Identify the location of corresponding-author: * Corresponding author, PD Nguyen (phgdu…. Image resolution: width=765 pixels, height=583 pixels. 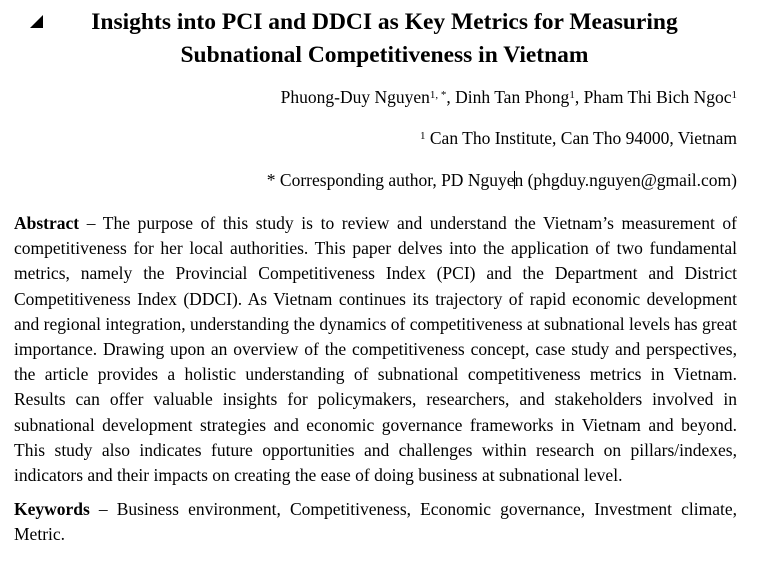
(375, 180).